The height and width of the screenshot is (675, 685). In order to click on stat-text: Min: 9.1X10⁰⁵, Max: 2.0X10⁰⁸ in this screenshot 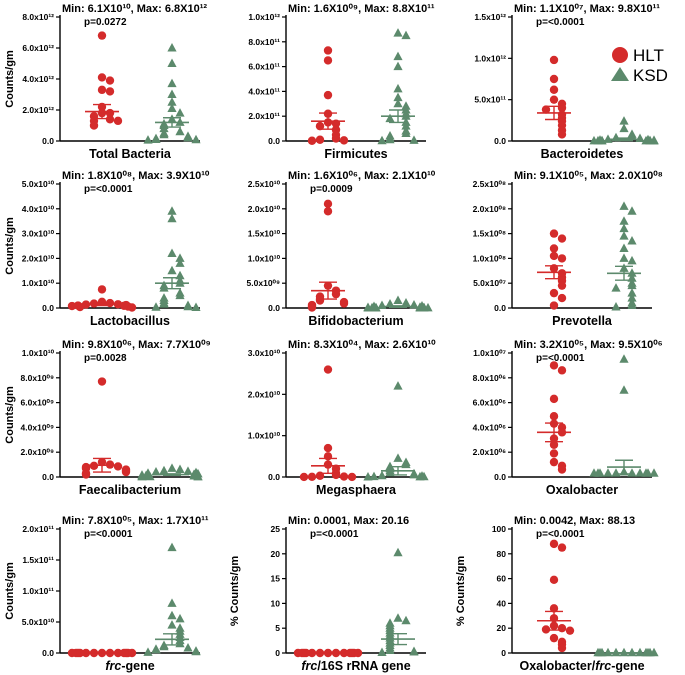, I will do `click(588, 176)`.